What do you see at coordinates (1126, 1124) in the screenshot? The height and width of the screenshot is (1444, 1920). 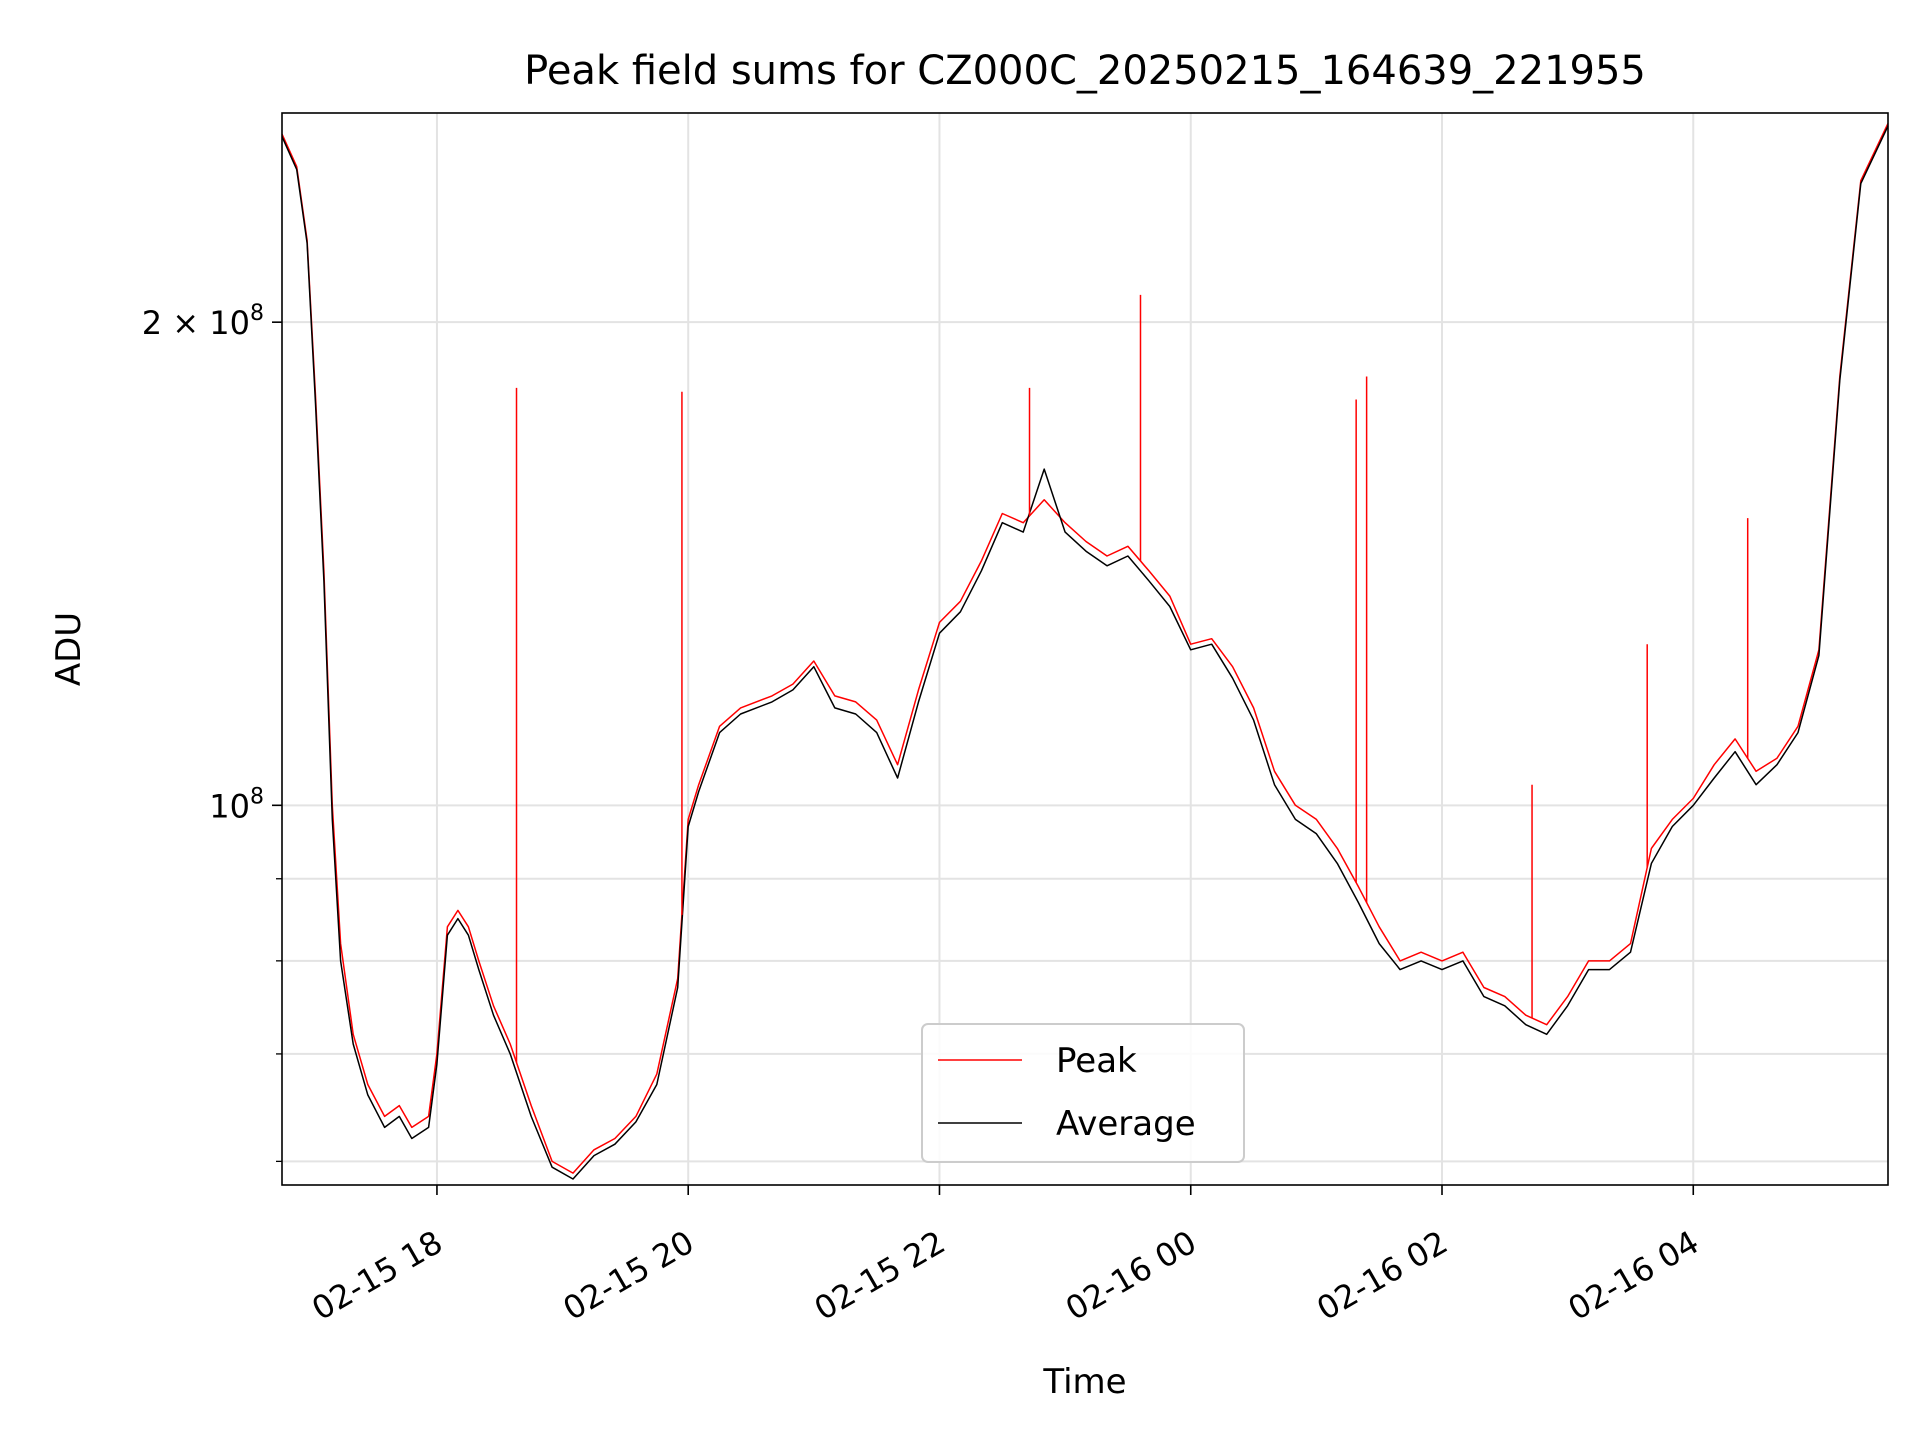 I see `legend-label-average: Average` at bounding box center [1126, 1124].